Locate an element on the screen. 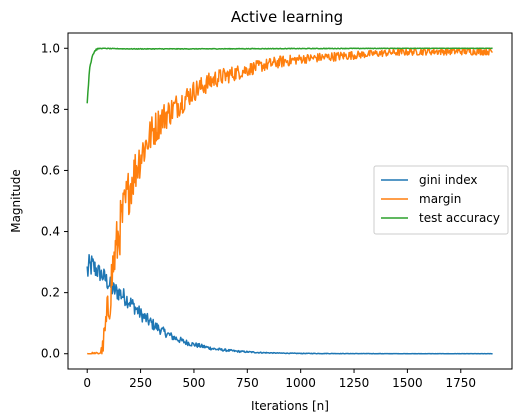 This screenshot has height=416, width=516. y-tick-label: 1.0 is located at coordinates (50, 48).